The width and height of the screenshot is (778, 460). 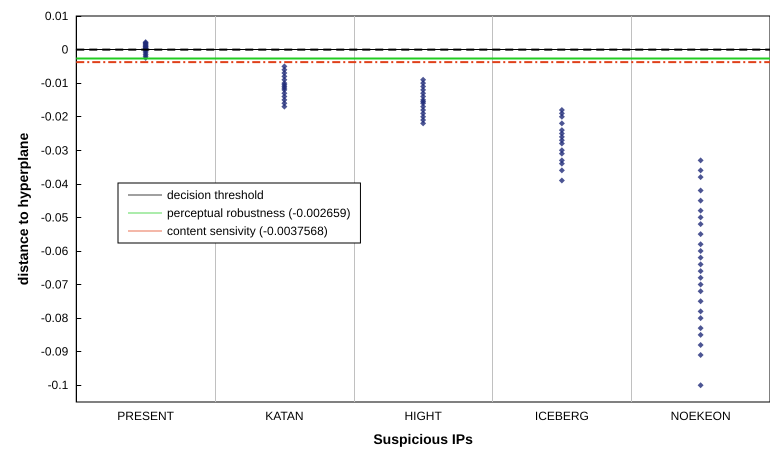 I want to click on y-tick-label: -0.08, so click(x=54, y=318).